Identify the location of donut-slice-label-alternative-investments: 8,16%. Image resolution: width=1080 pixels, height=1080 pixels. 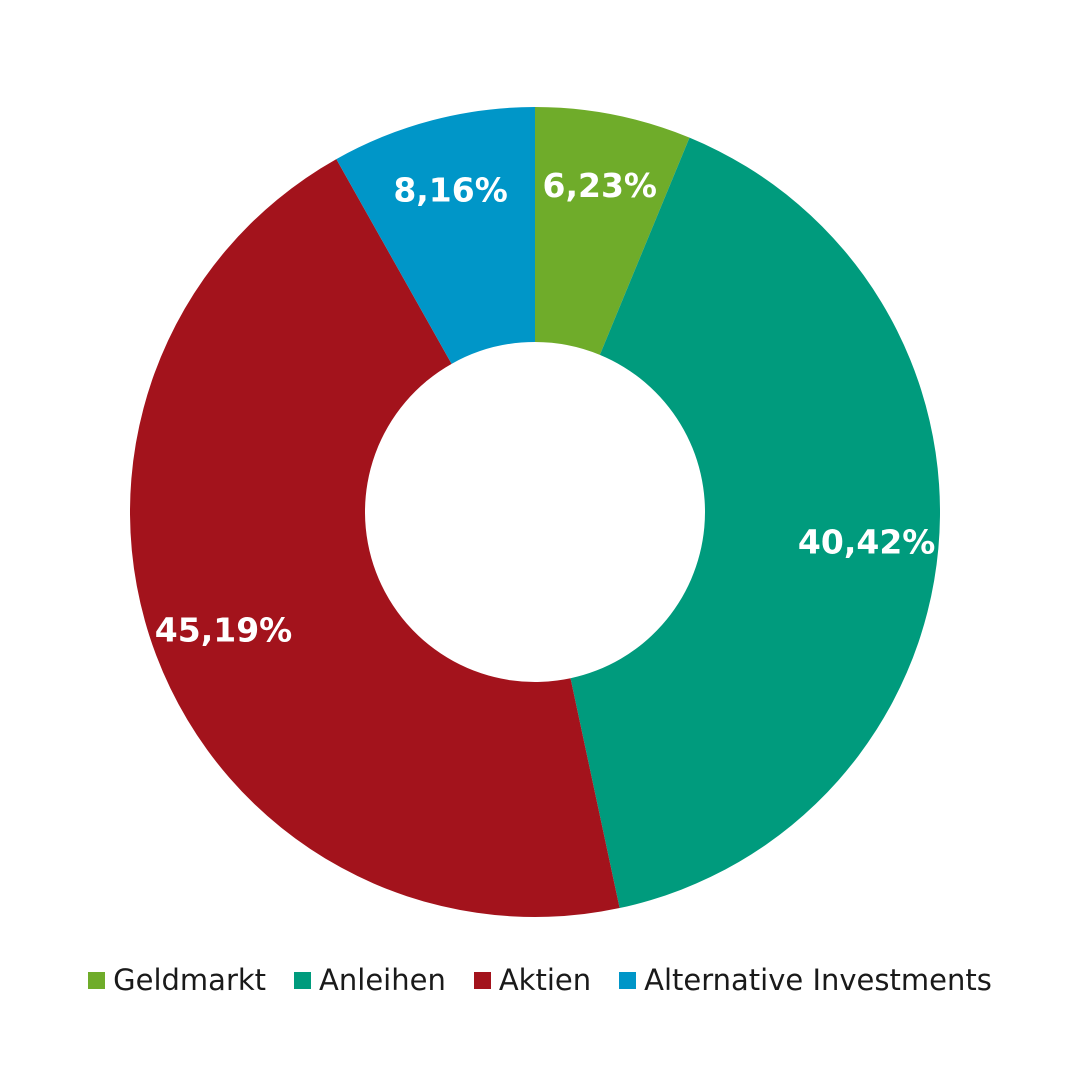
(450, 189).